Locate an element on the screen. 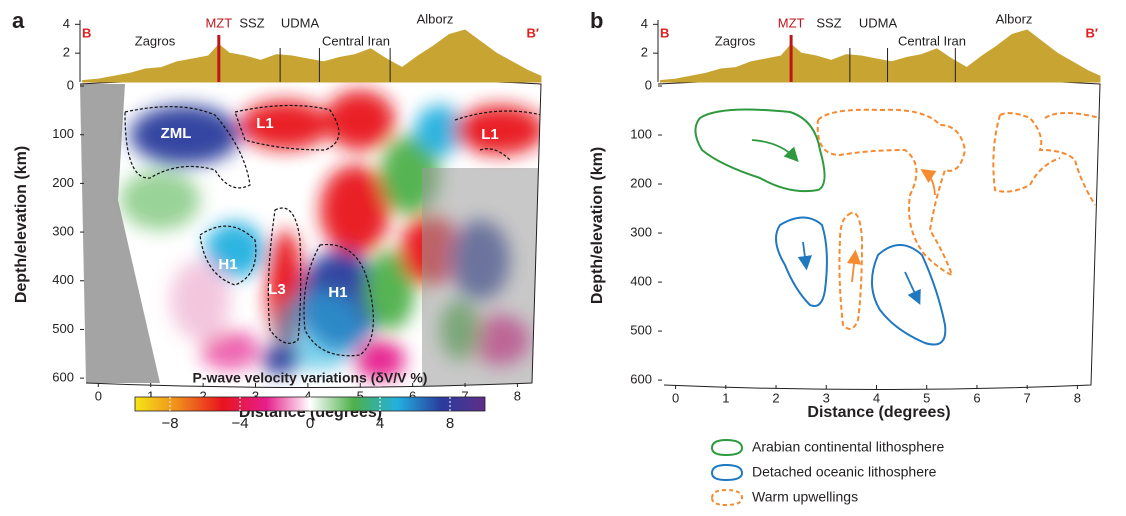 The image size is (1126, 516). legend-label: Warm upwellings is located at coordinates (805, 497).